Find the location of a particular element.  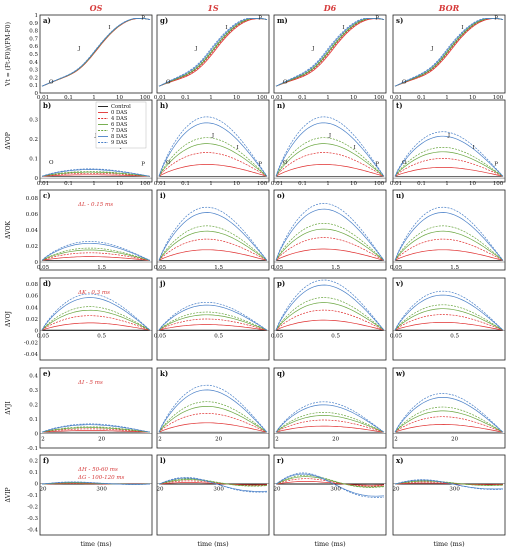

legend-label: 7 DAS is located at coordinates (119, 131).